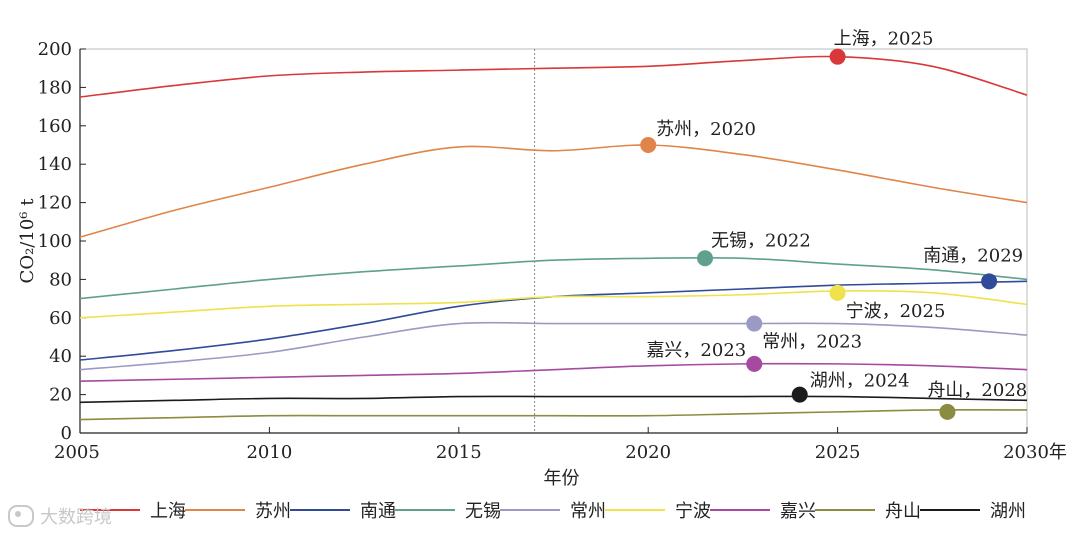  Describe the element at coordinates (837, 292) in the screenshot. I see `peak-marker-宁波` at that location.